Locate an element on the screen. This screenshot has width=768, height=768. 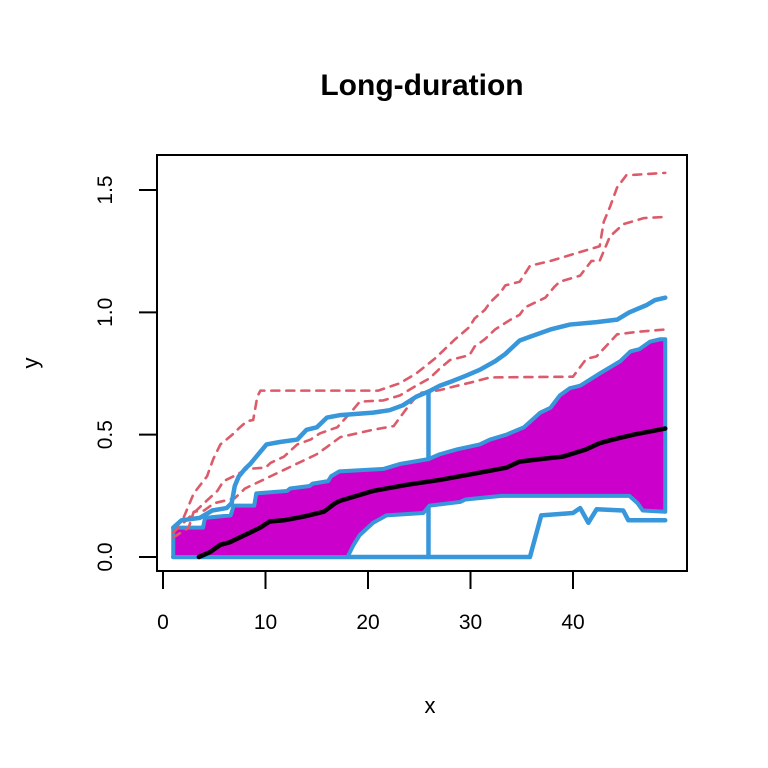
x-tick-label: 20 is located at coordinates (367, 622).